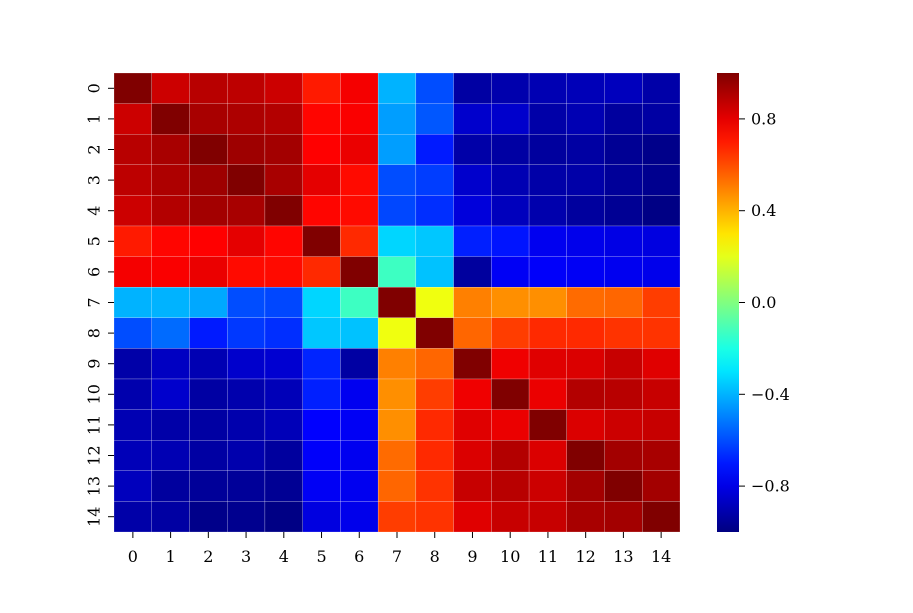 The height and width of the screenshot is (613, 913). I want to click on colorbar-tick-label: −0.8, so click(770, 486).